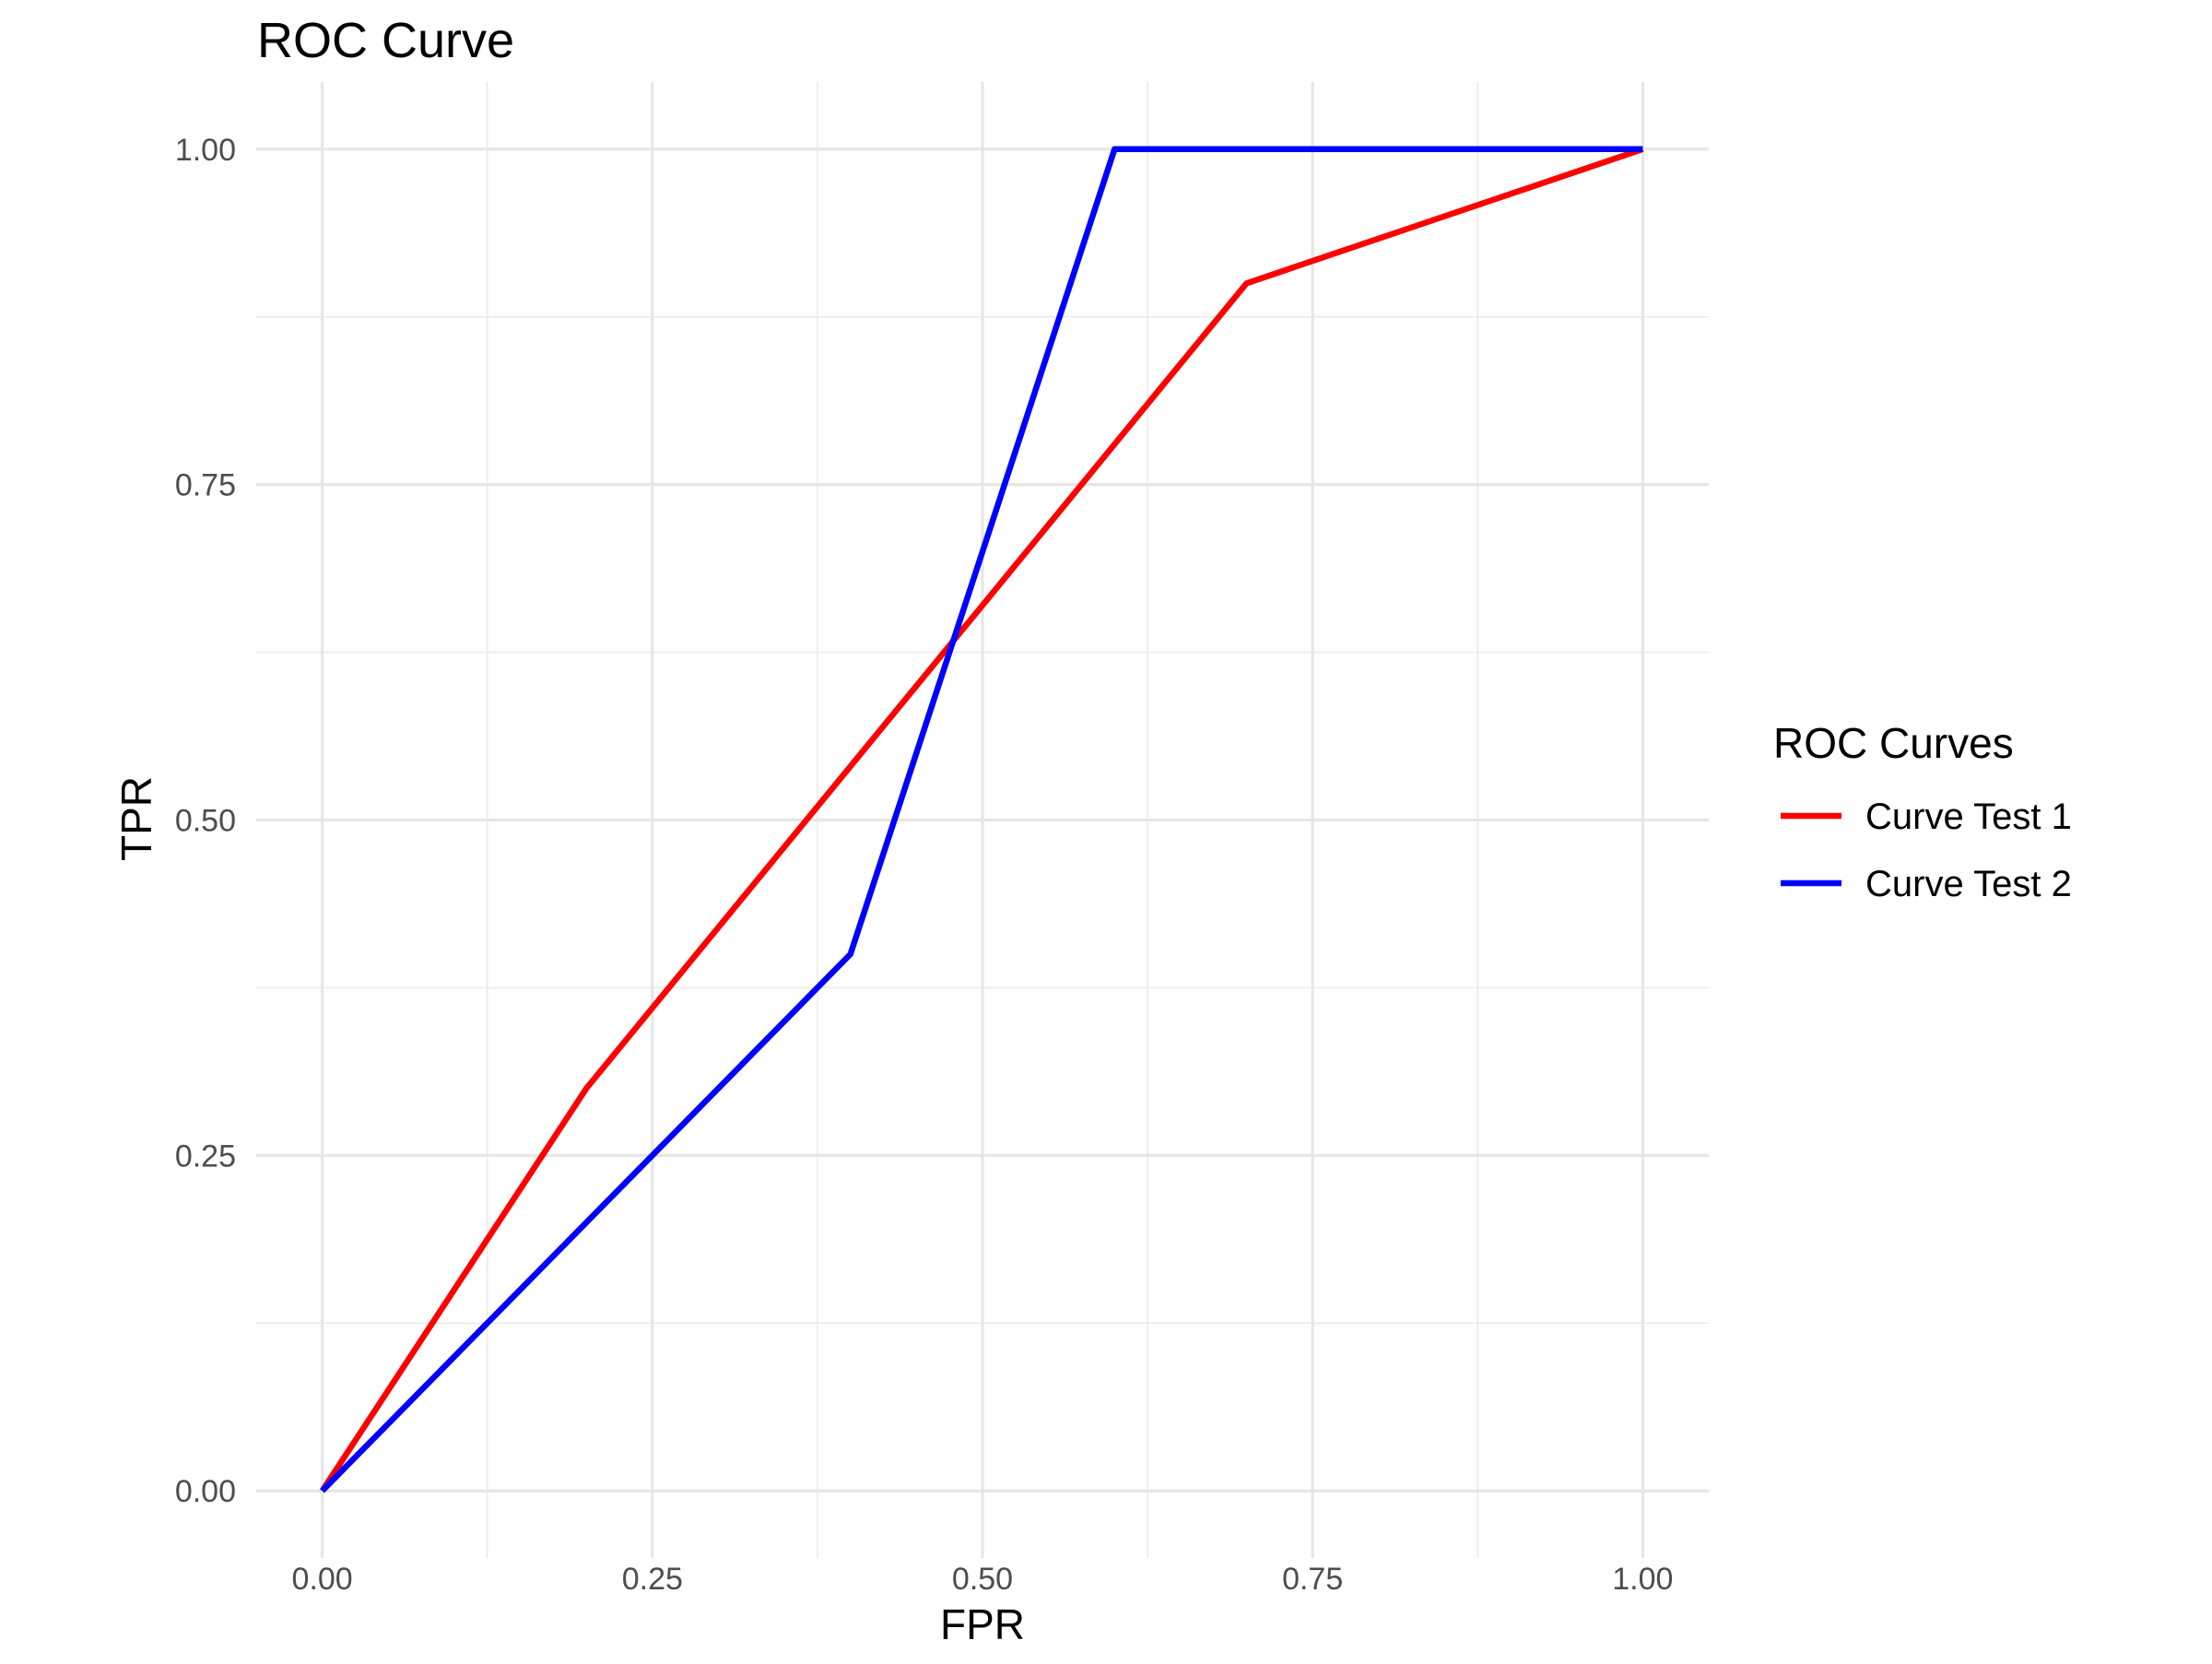 Image resolution: width=2212 pixels, height=1664 pixels. Describe the element at coordinates (982, 1624) in the screenshot. I see `x-axis-title: FPR` at that location.